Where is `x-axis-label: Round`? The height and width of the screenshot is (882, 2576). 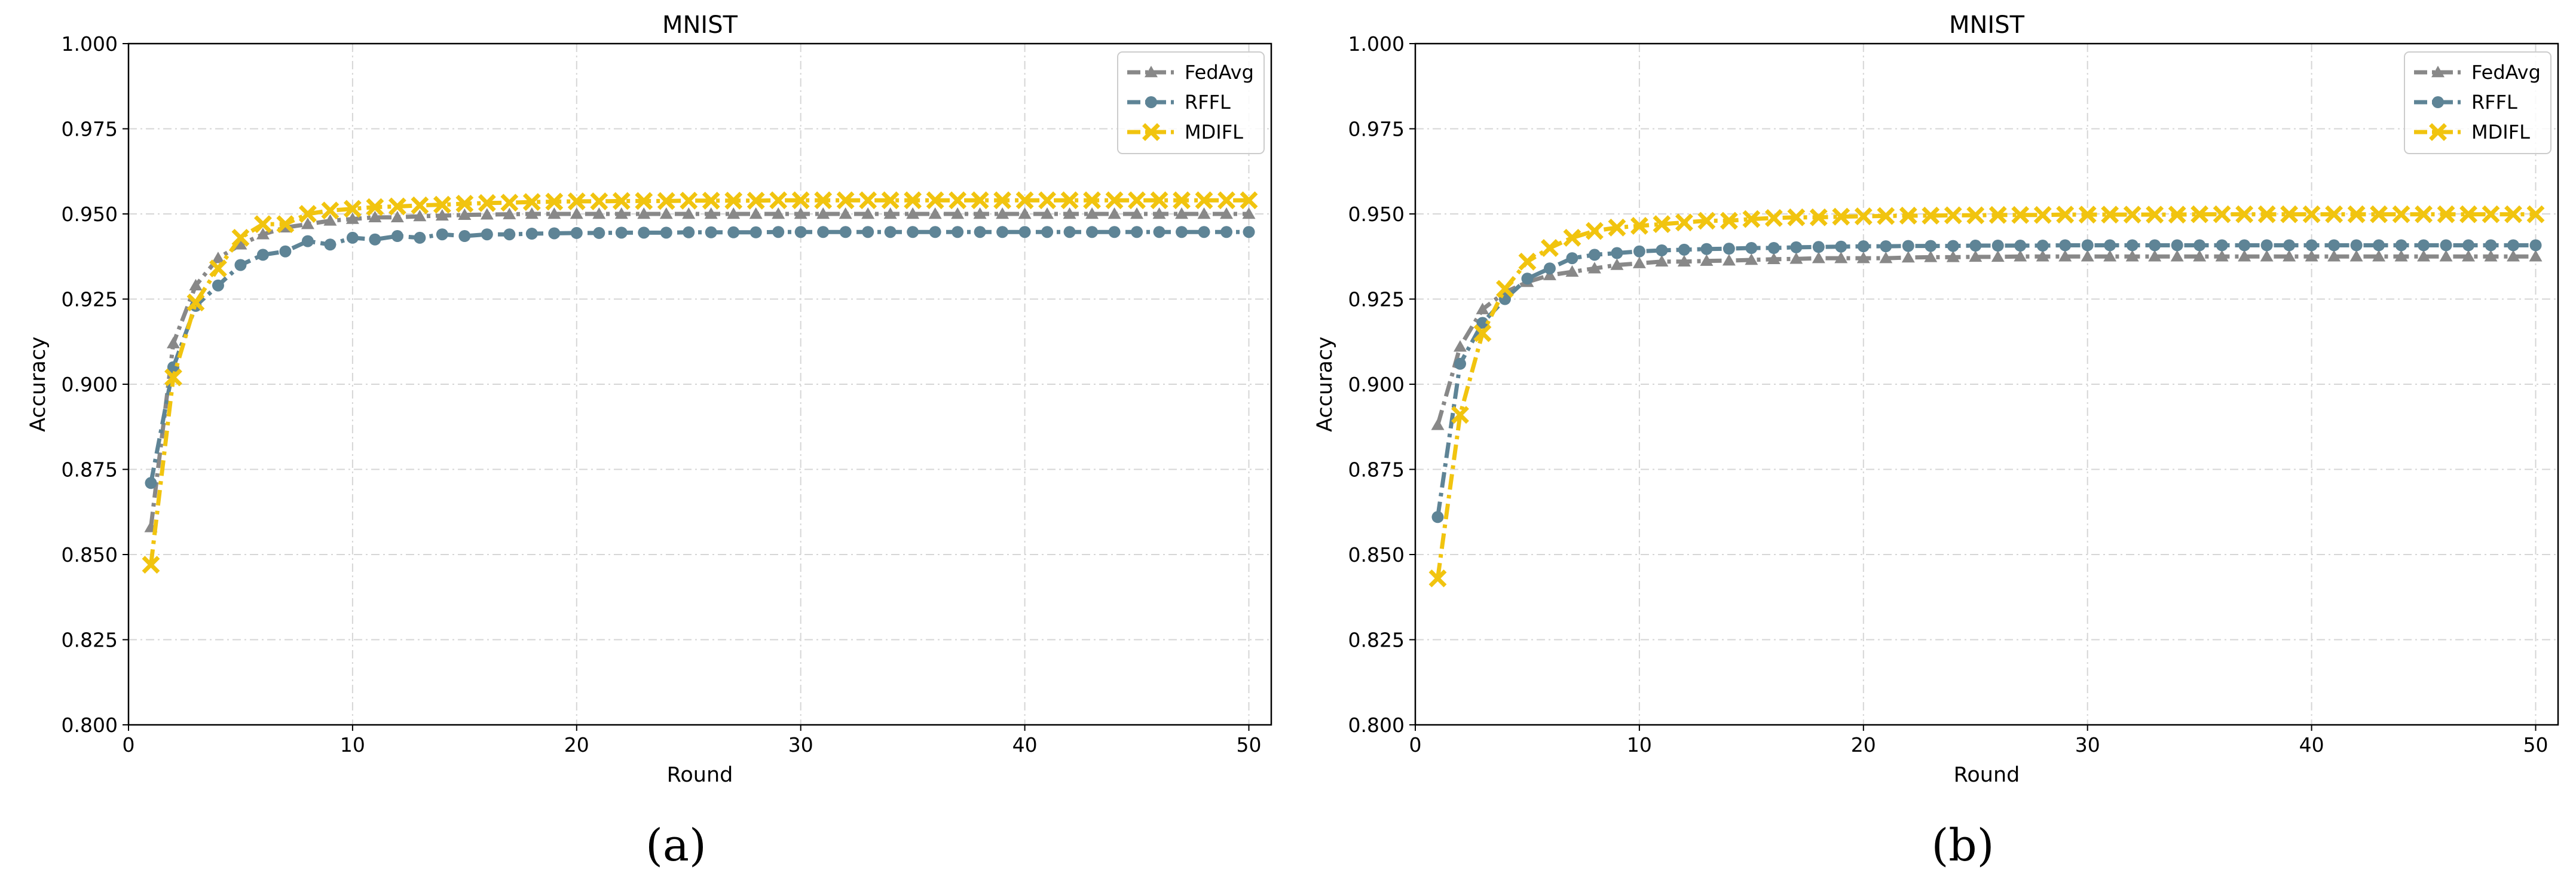
x-axis-label: Round is located at coordinates (700, 775).